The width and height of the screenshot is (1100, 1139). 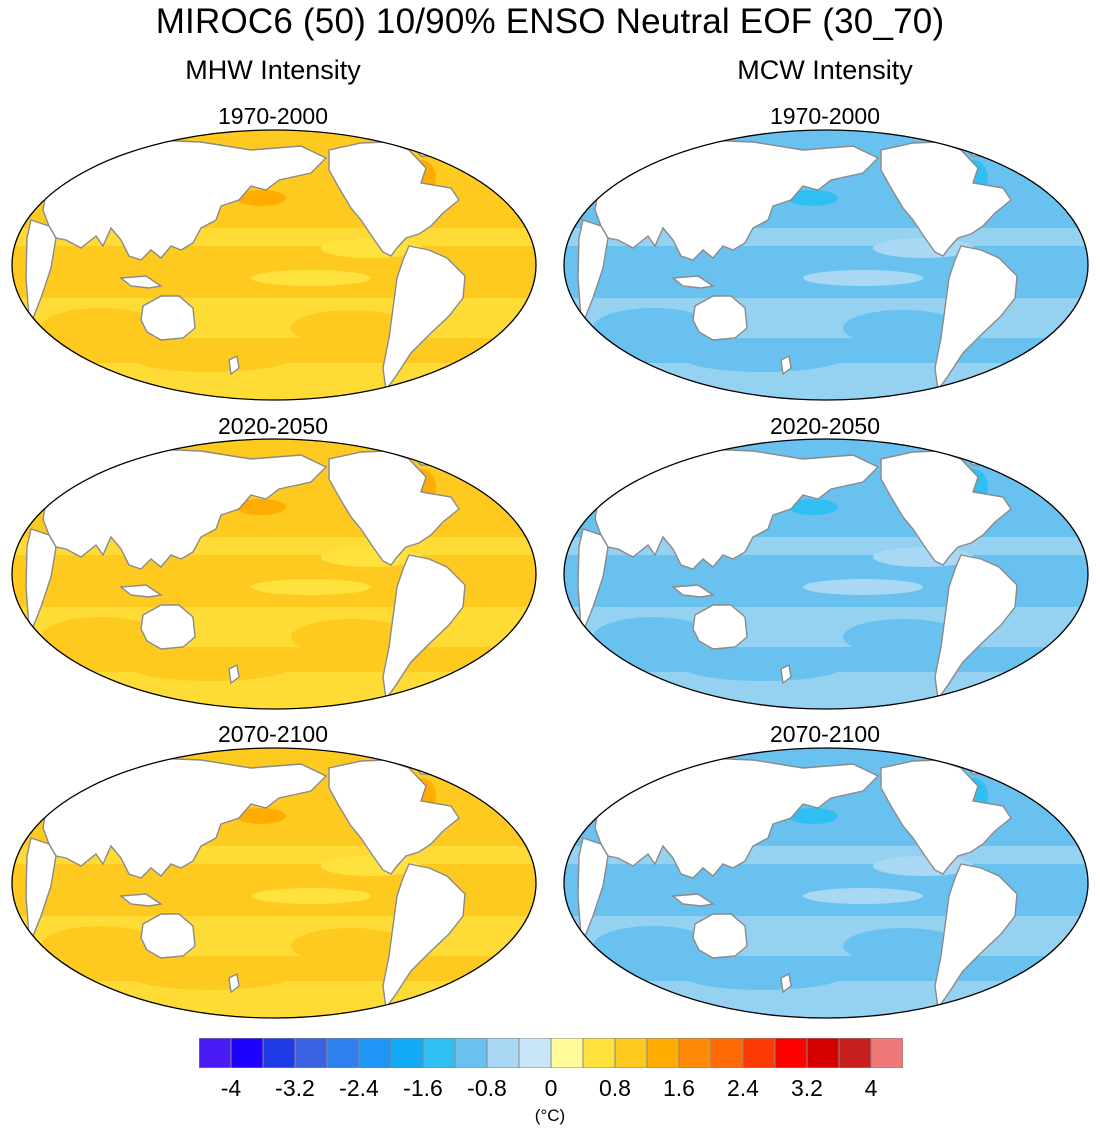 What do you see at coordinates (273, 116) in the screenshot?
I see `panel-title-mhw-1: 1970-2000` at bounding box center [273, 116].